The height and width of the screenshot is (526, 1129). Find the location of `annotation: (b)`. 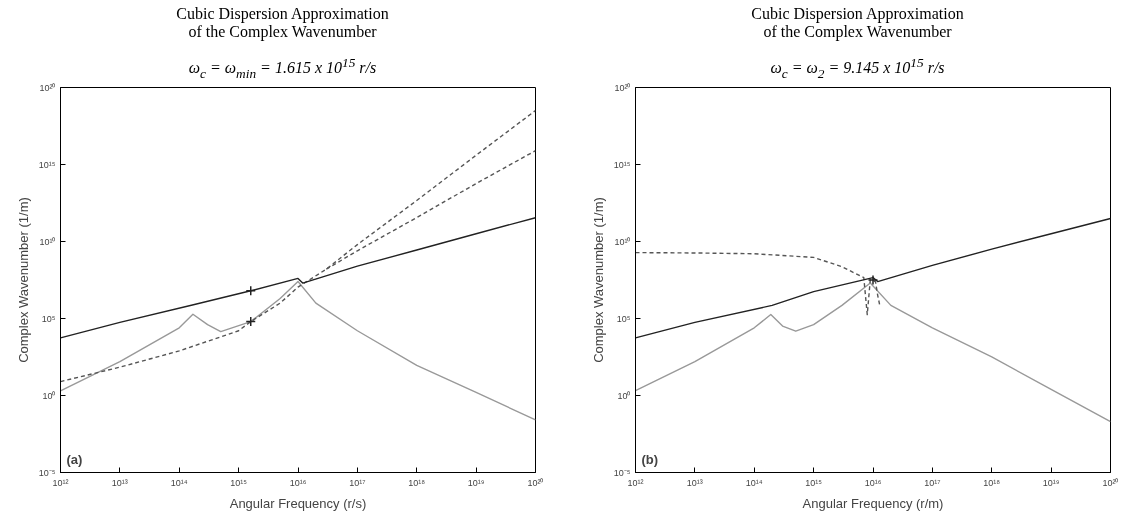

annotation: (b) is located at coordinates (650, 459).